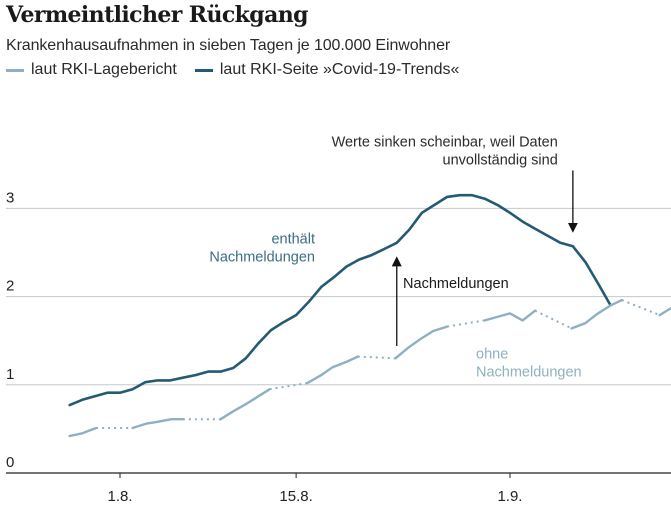  What do you see at coordinates (10, 197) in the screenshot?
I see `y-tick-label: 3` at bounding box center [10, 197].